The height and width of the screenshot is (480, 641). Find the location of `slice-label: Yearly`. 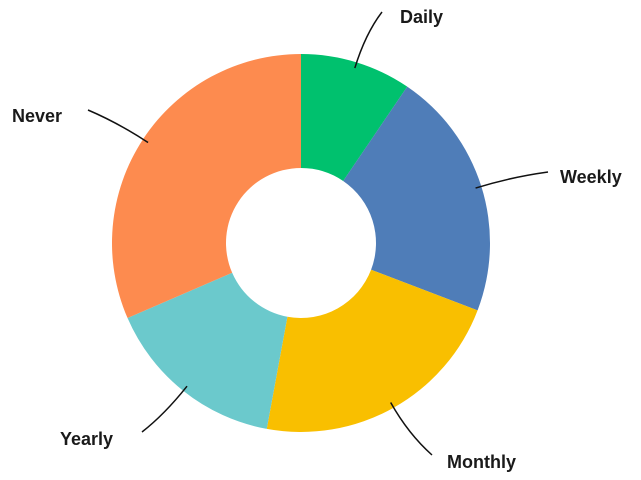

slice-label: Yearly is located at coordinates (86, 439).